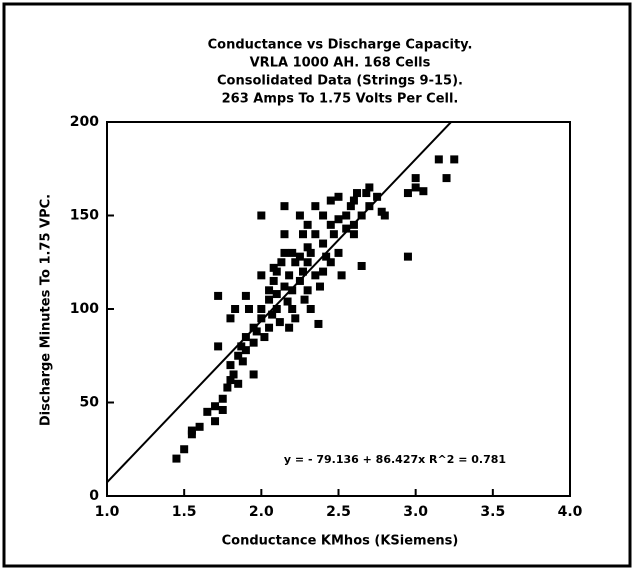 Image resolution: width=636 pixels, height=571 pixels. What do you see at coordinates (107, 512) in the screenshot?
I see `x-tick-label: 1.0` at bounding box center [107, 512].